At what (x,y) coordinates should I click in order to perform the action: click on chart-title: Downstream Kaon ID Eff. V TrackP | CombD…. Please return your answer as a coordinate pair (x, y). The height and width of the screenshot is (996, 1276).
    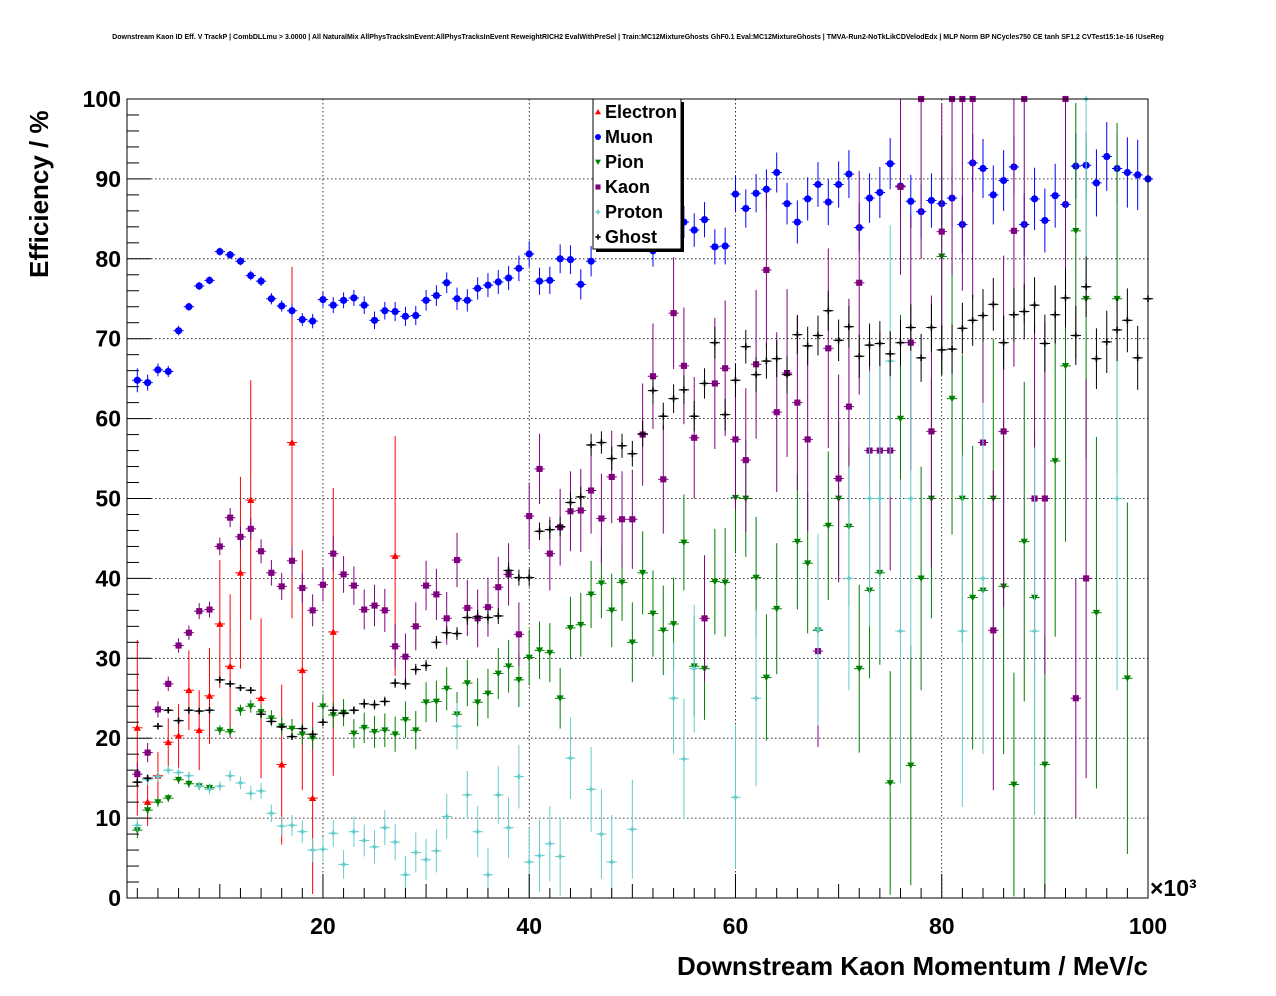
    Looking at the image, I should click on (638, 37).